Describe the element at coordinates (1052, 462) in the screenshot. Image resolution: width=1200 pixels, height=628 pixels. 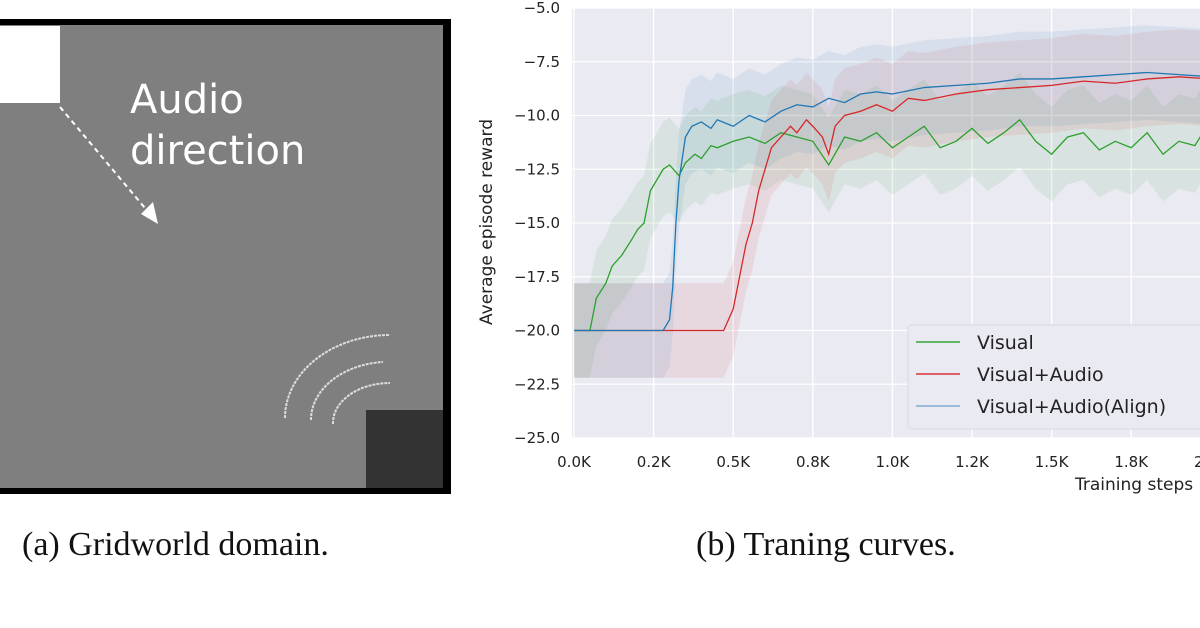
I see `x-tick-label: 1.5K` at that location.